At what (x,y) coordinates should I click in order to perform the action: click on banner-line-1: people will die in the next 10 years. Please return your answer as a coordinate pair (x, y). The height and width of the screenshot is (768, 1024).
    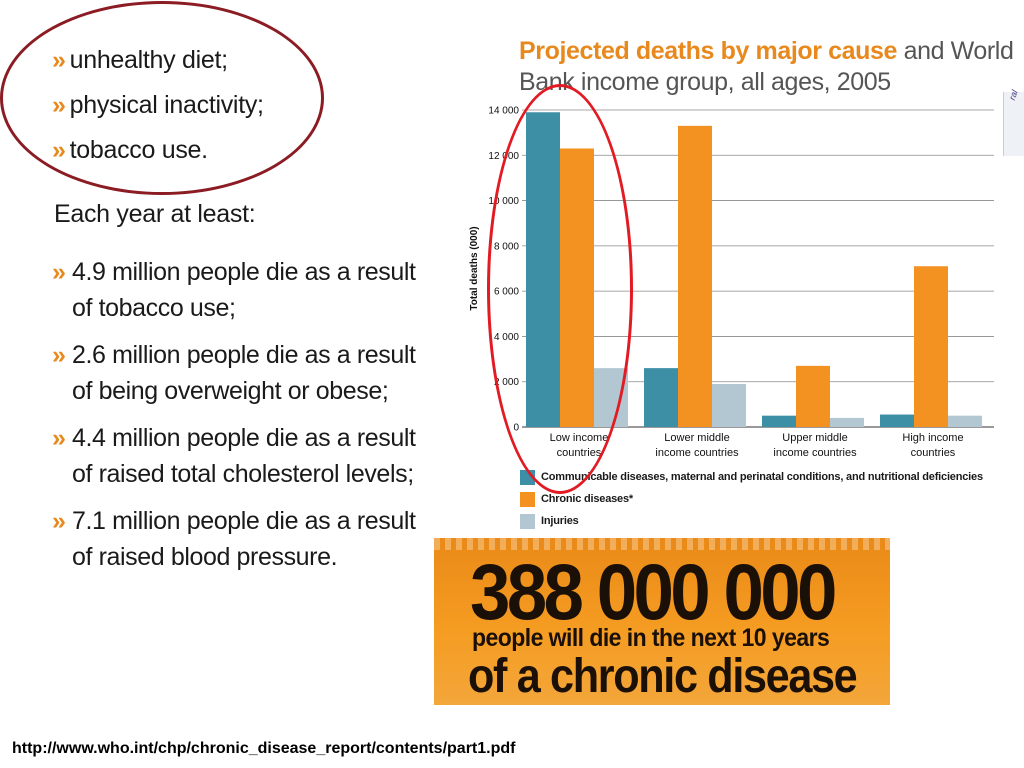
    Looking at the image, I should click on (651, 638).